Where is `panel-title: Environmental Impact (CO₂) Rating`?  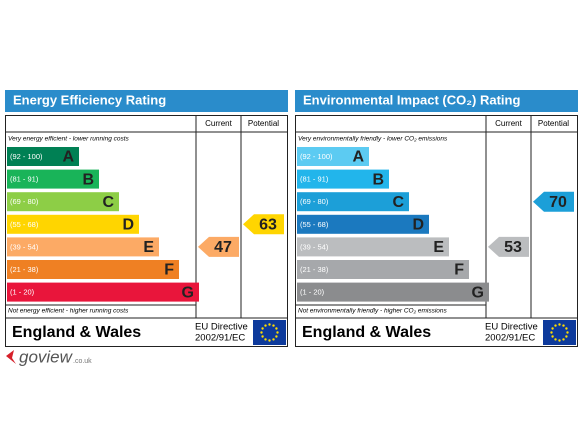
panel-title: Environmental Impact (CO₂) Rating is located at coordinates (411, 99).